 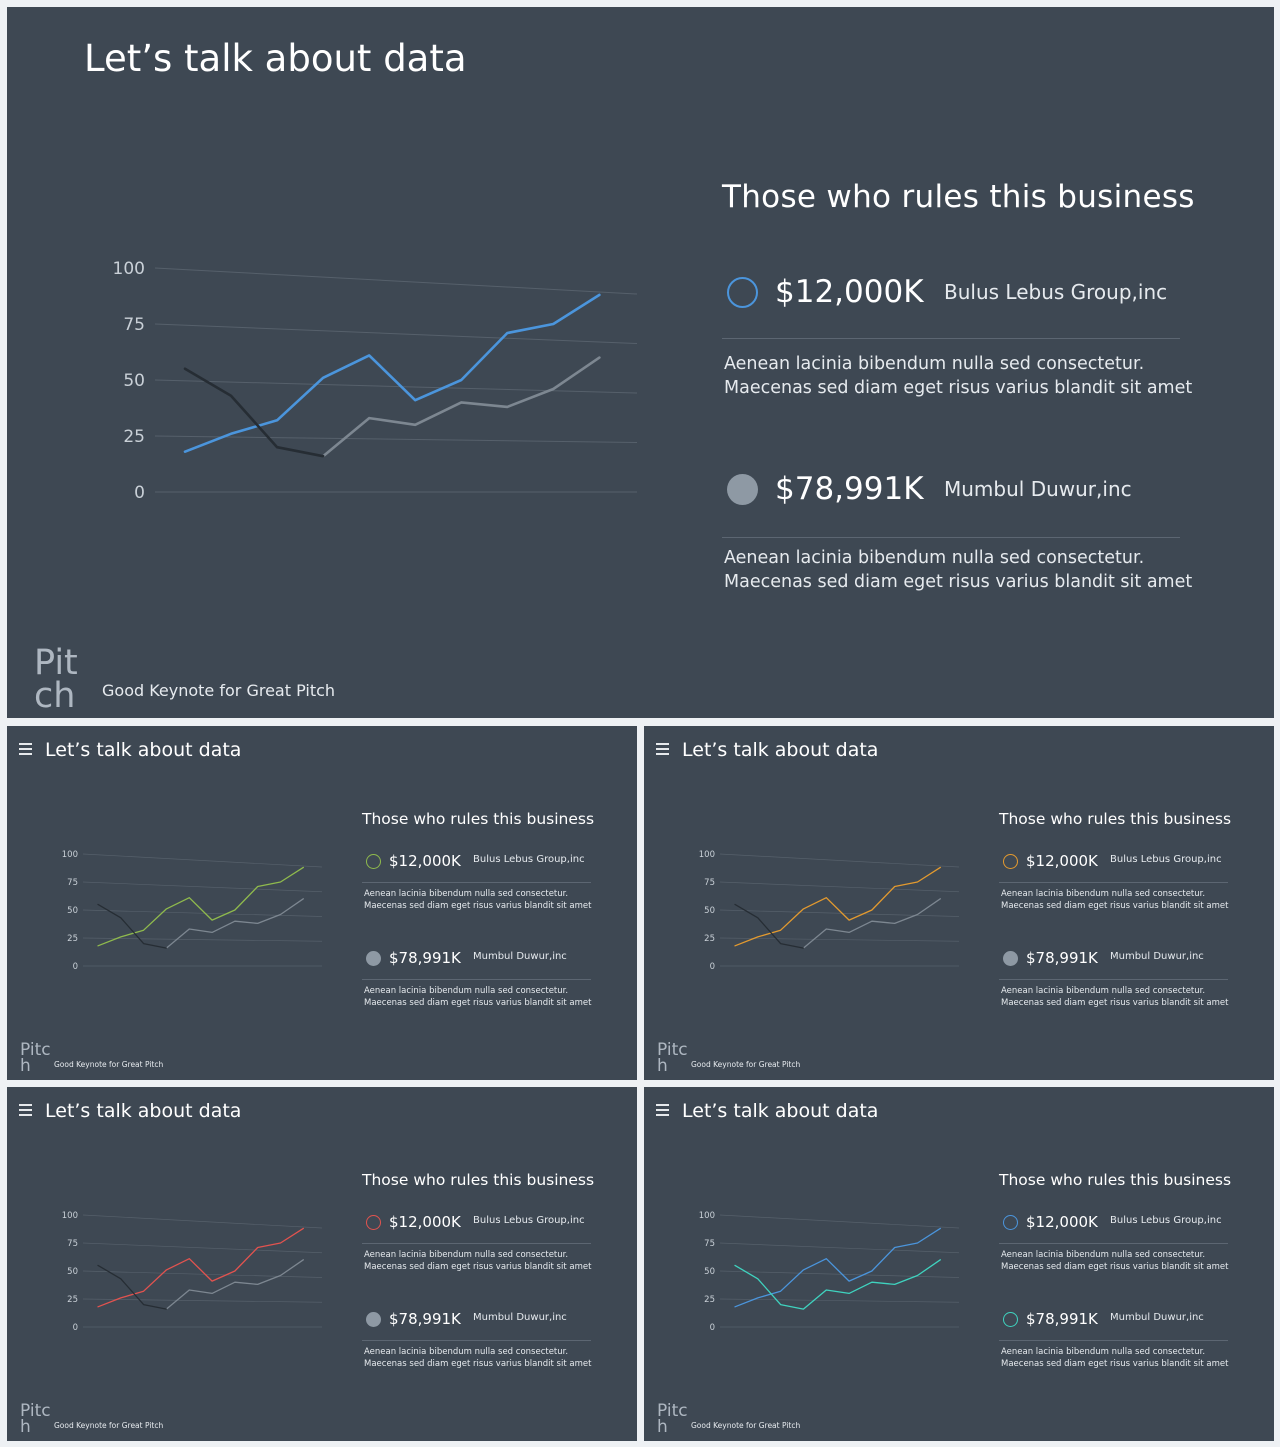 I want to click on brand-logo: Pitch, so click(x=35, y=1058).